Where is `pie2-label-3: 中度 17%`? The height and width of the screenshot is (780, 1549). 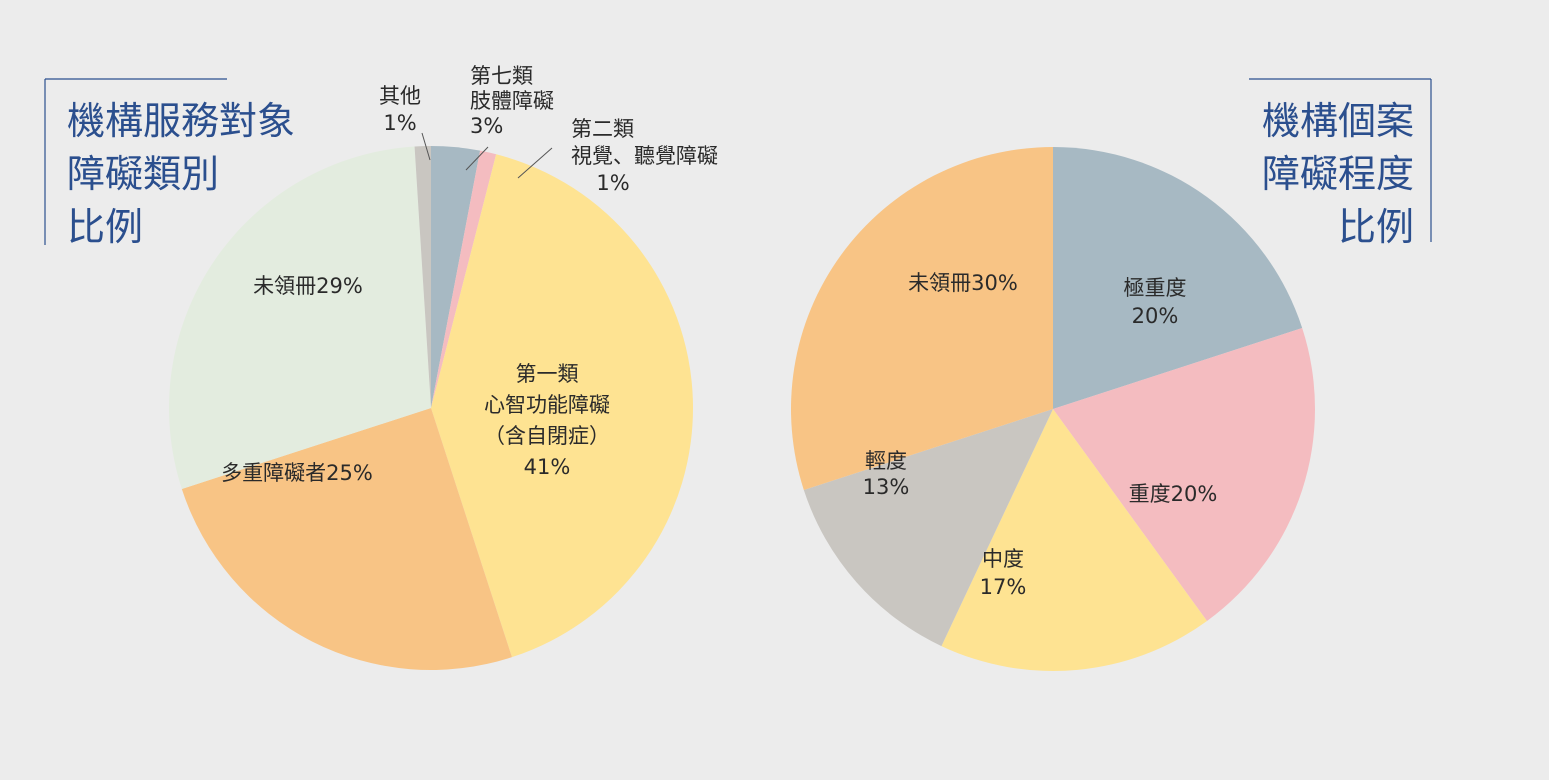
pie2-label-3: 中度 17% is located at coordinates (1003, 573).